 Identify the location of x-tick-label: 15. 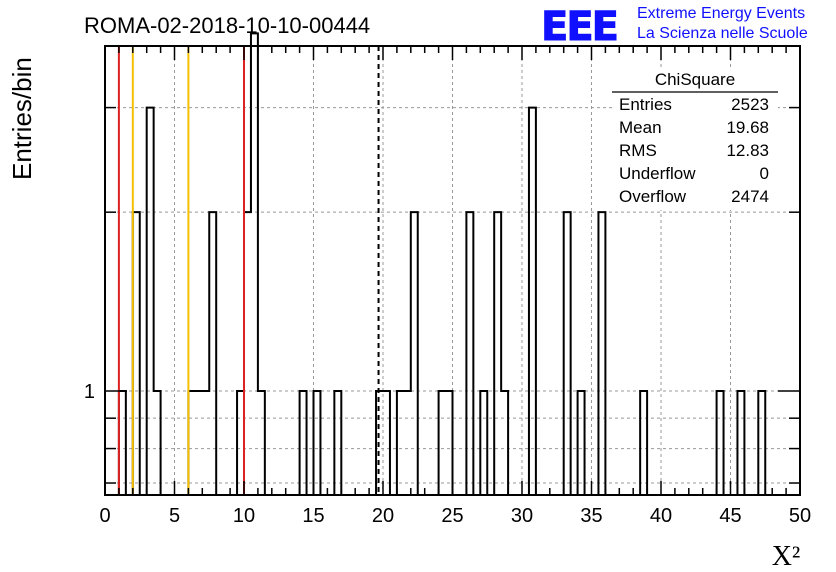
(313, 516).